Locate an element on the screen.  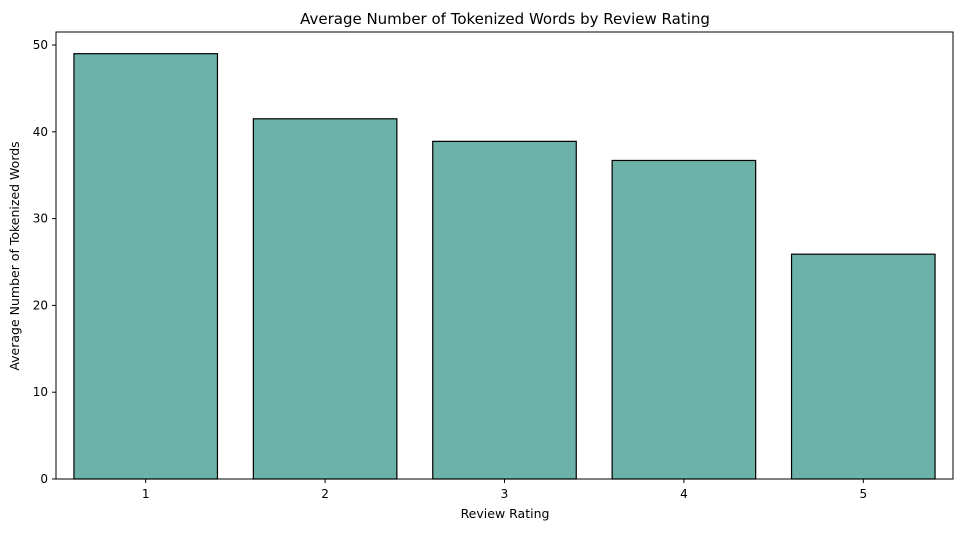
x-tick-label: 4 is located at coordinates (684, 494).